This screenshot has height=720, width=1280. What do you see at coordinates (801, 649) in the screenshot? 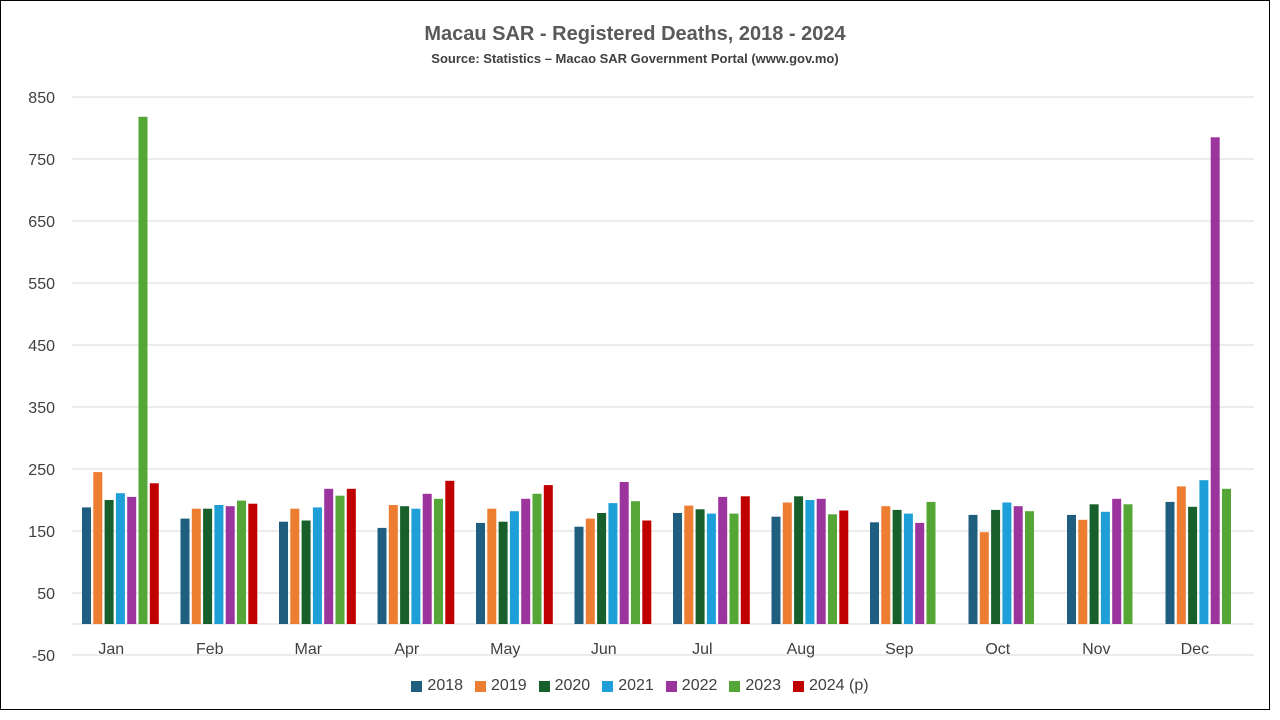
I see `x-tick-label: Aug` at bounding box center [801, 649].